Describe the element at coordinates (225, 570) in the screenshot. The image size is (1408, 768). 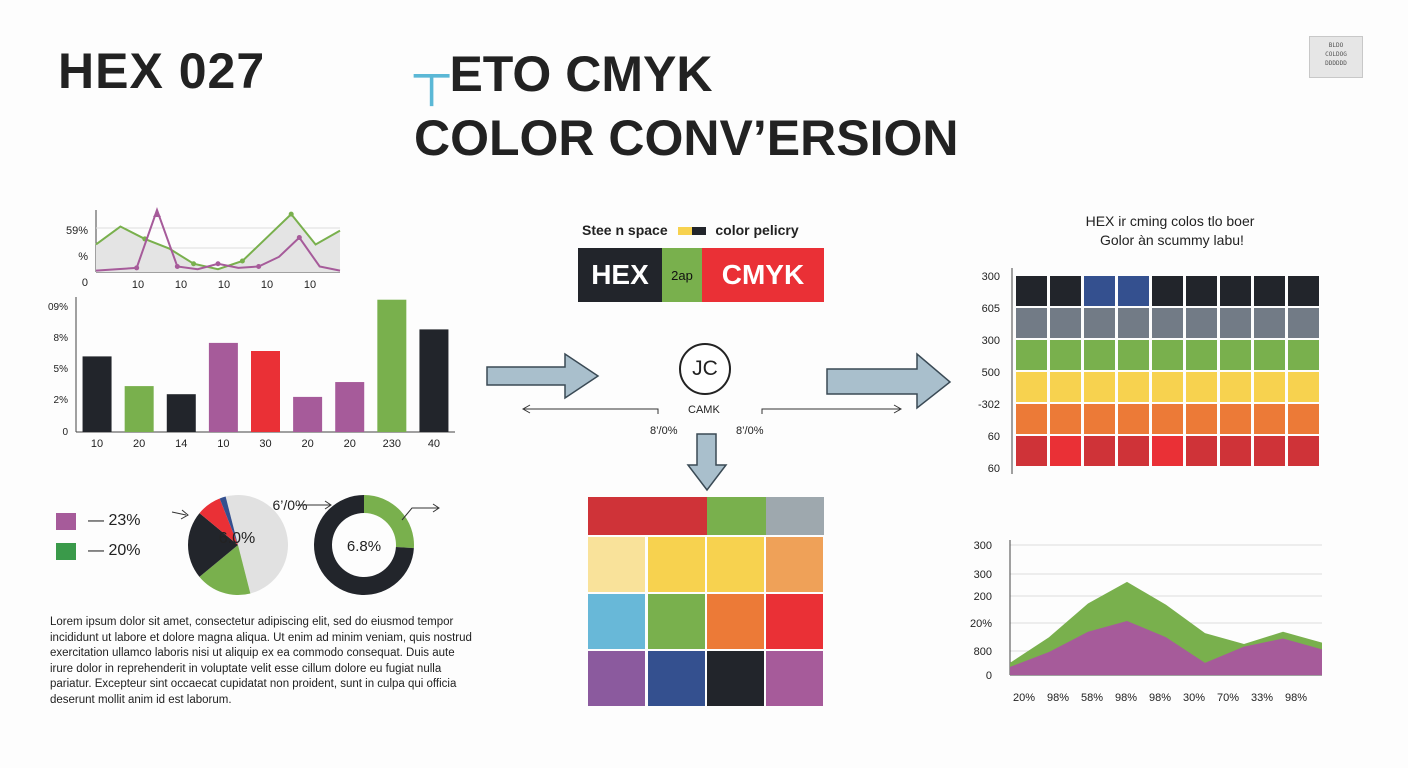
I see `pie-slice` at that location.